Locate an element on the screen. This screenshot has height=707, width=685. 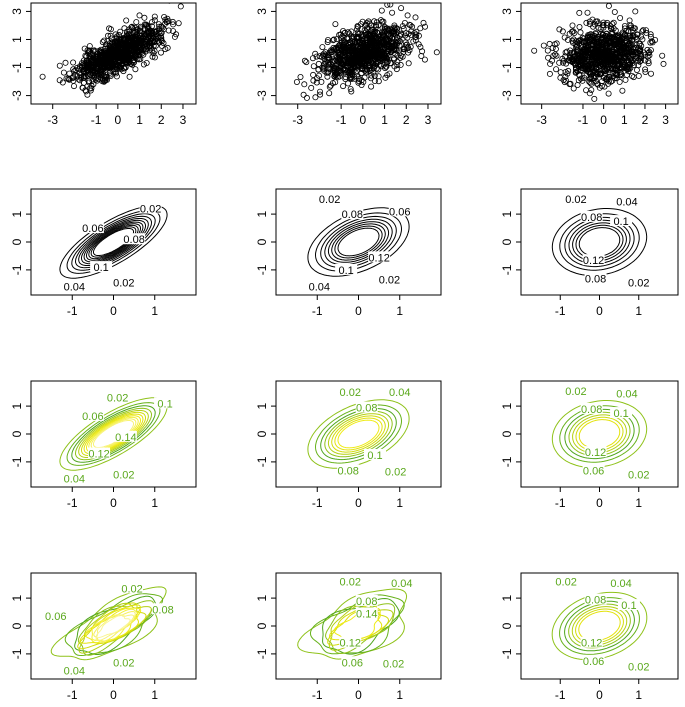
panel-r1-c2: 0.02 0.04 0.08 0.1 0.12 0.08 0.02 -1 0 1 -1 0 1 is located at coordinates (589, 253).